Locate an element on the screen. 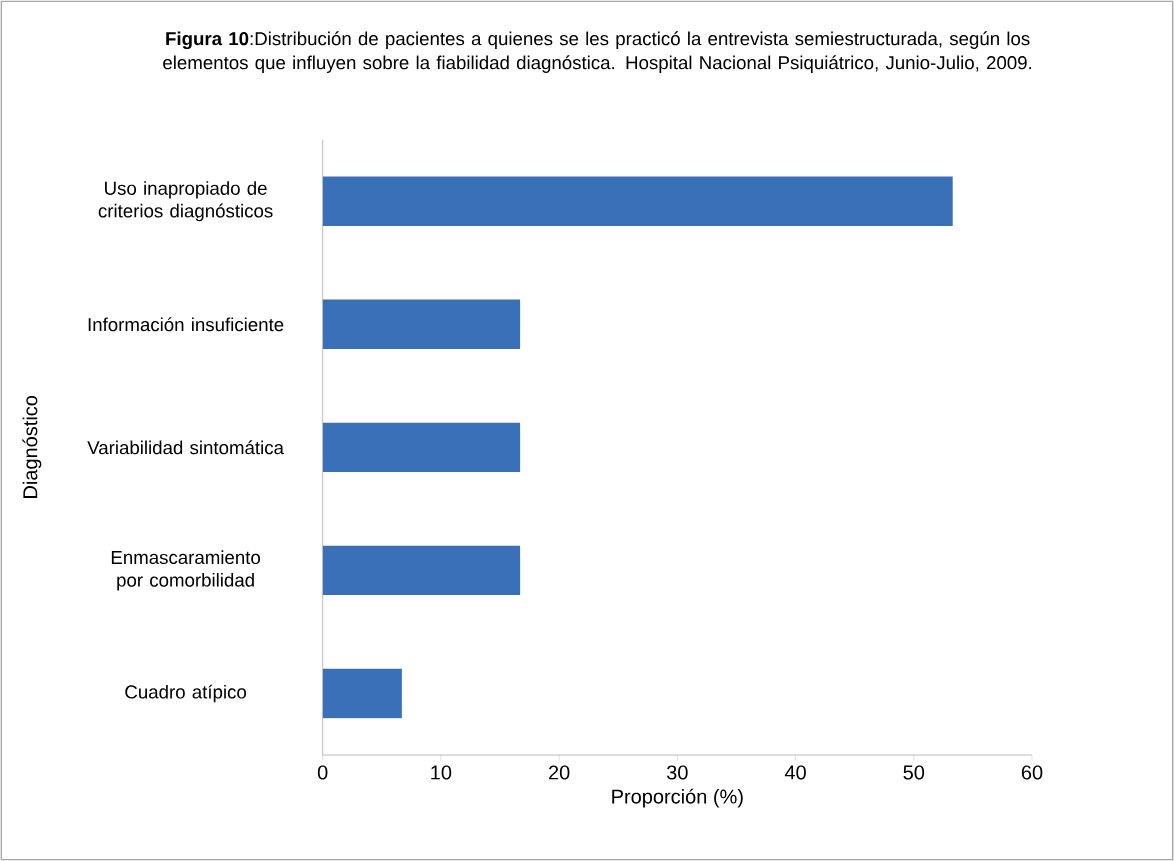 The image size is (1174, 861). x-axis-title: Proporción (%) is located at coordinates (677, 798).